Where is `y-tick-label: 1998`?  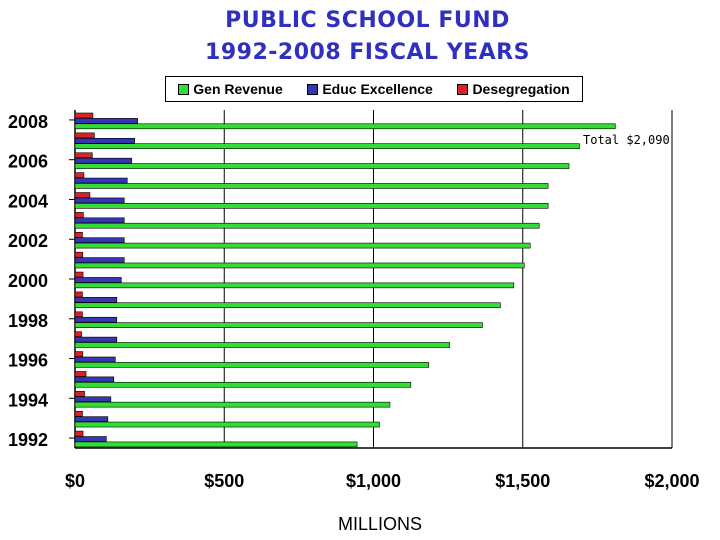
y-tick-label: 1998 is located at coordinates (28, 321).